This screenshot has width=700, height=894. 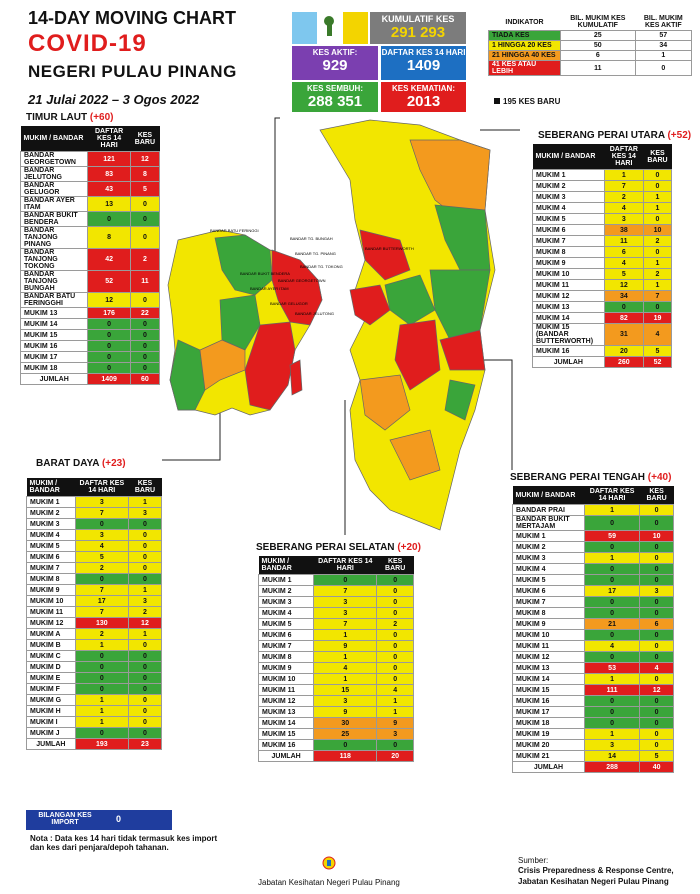 What do you see at coordinates (109, 237) in the screenshot?
I see `row-daftar: 8` at bounding box center [109, 237].